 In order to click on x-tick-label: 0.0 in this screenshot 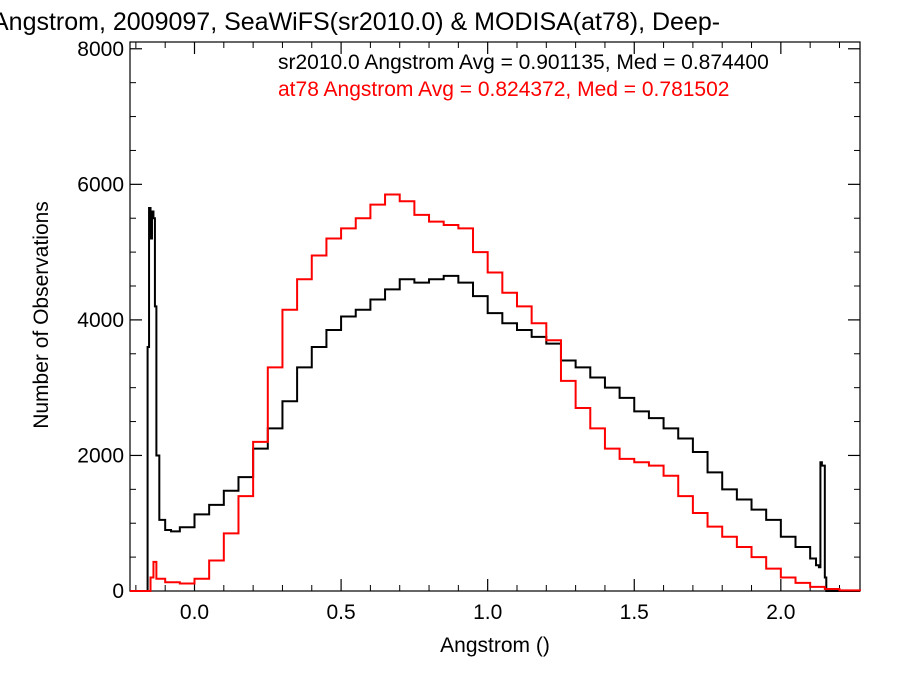, I will do `click(194, 612)`.